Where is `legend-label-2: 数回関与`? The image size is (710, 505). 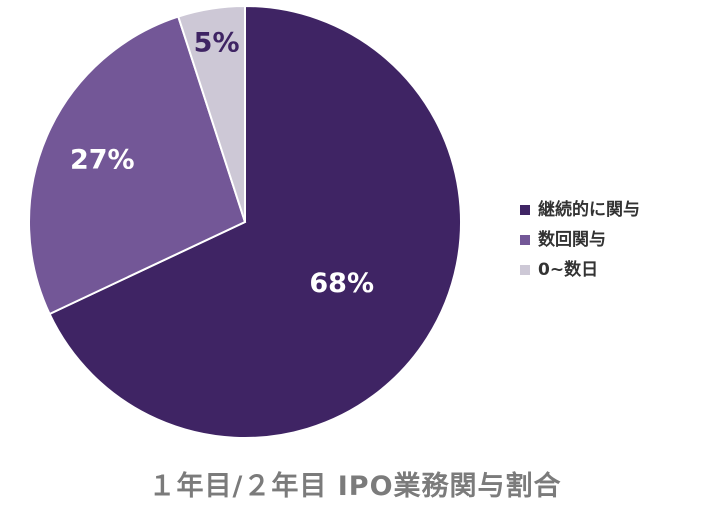
legend-label-2: 数回関与 is located at coordinates (572, 239).